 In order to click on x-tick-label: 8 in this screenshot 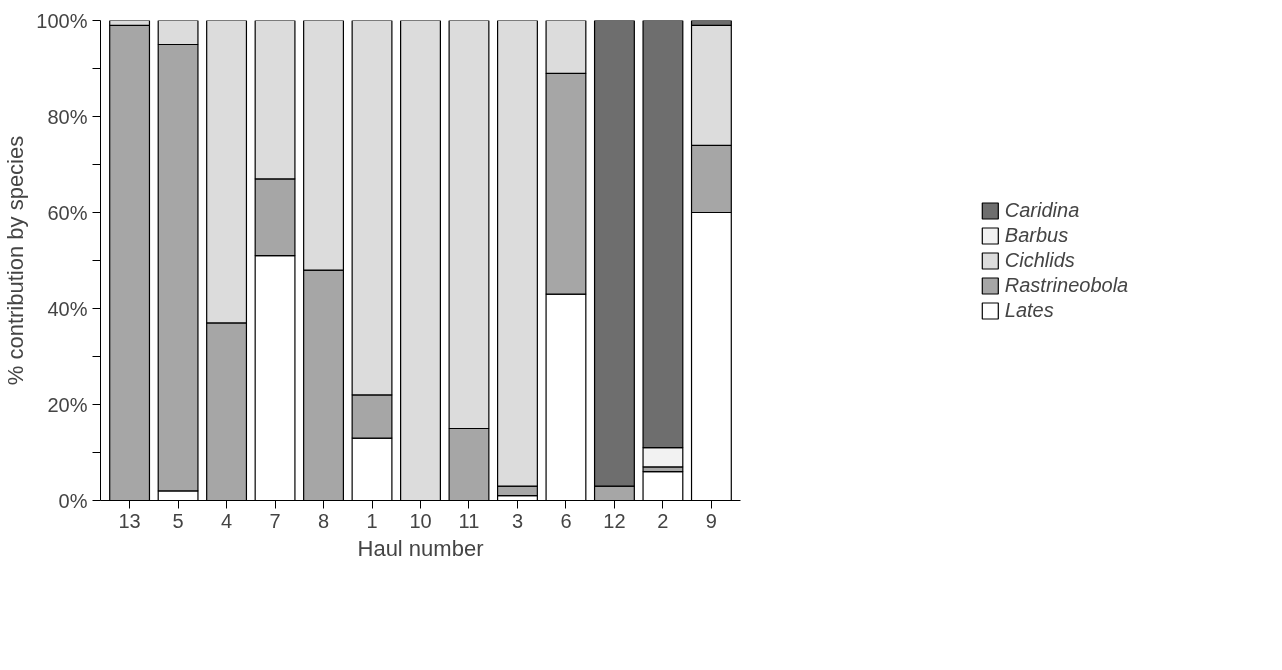, I will do `click(323, 520)`.